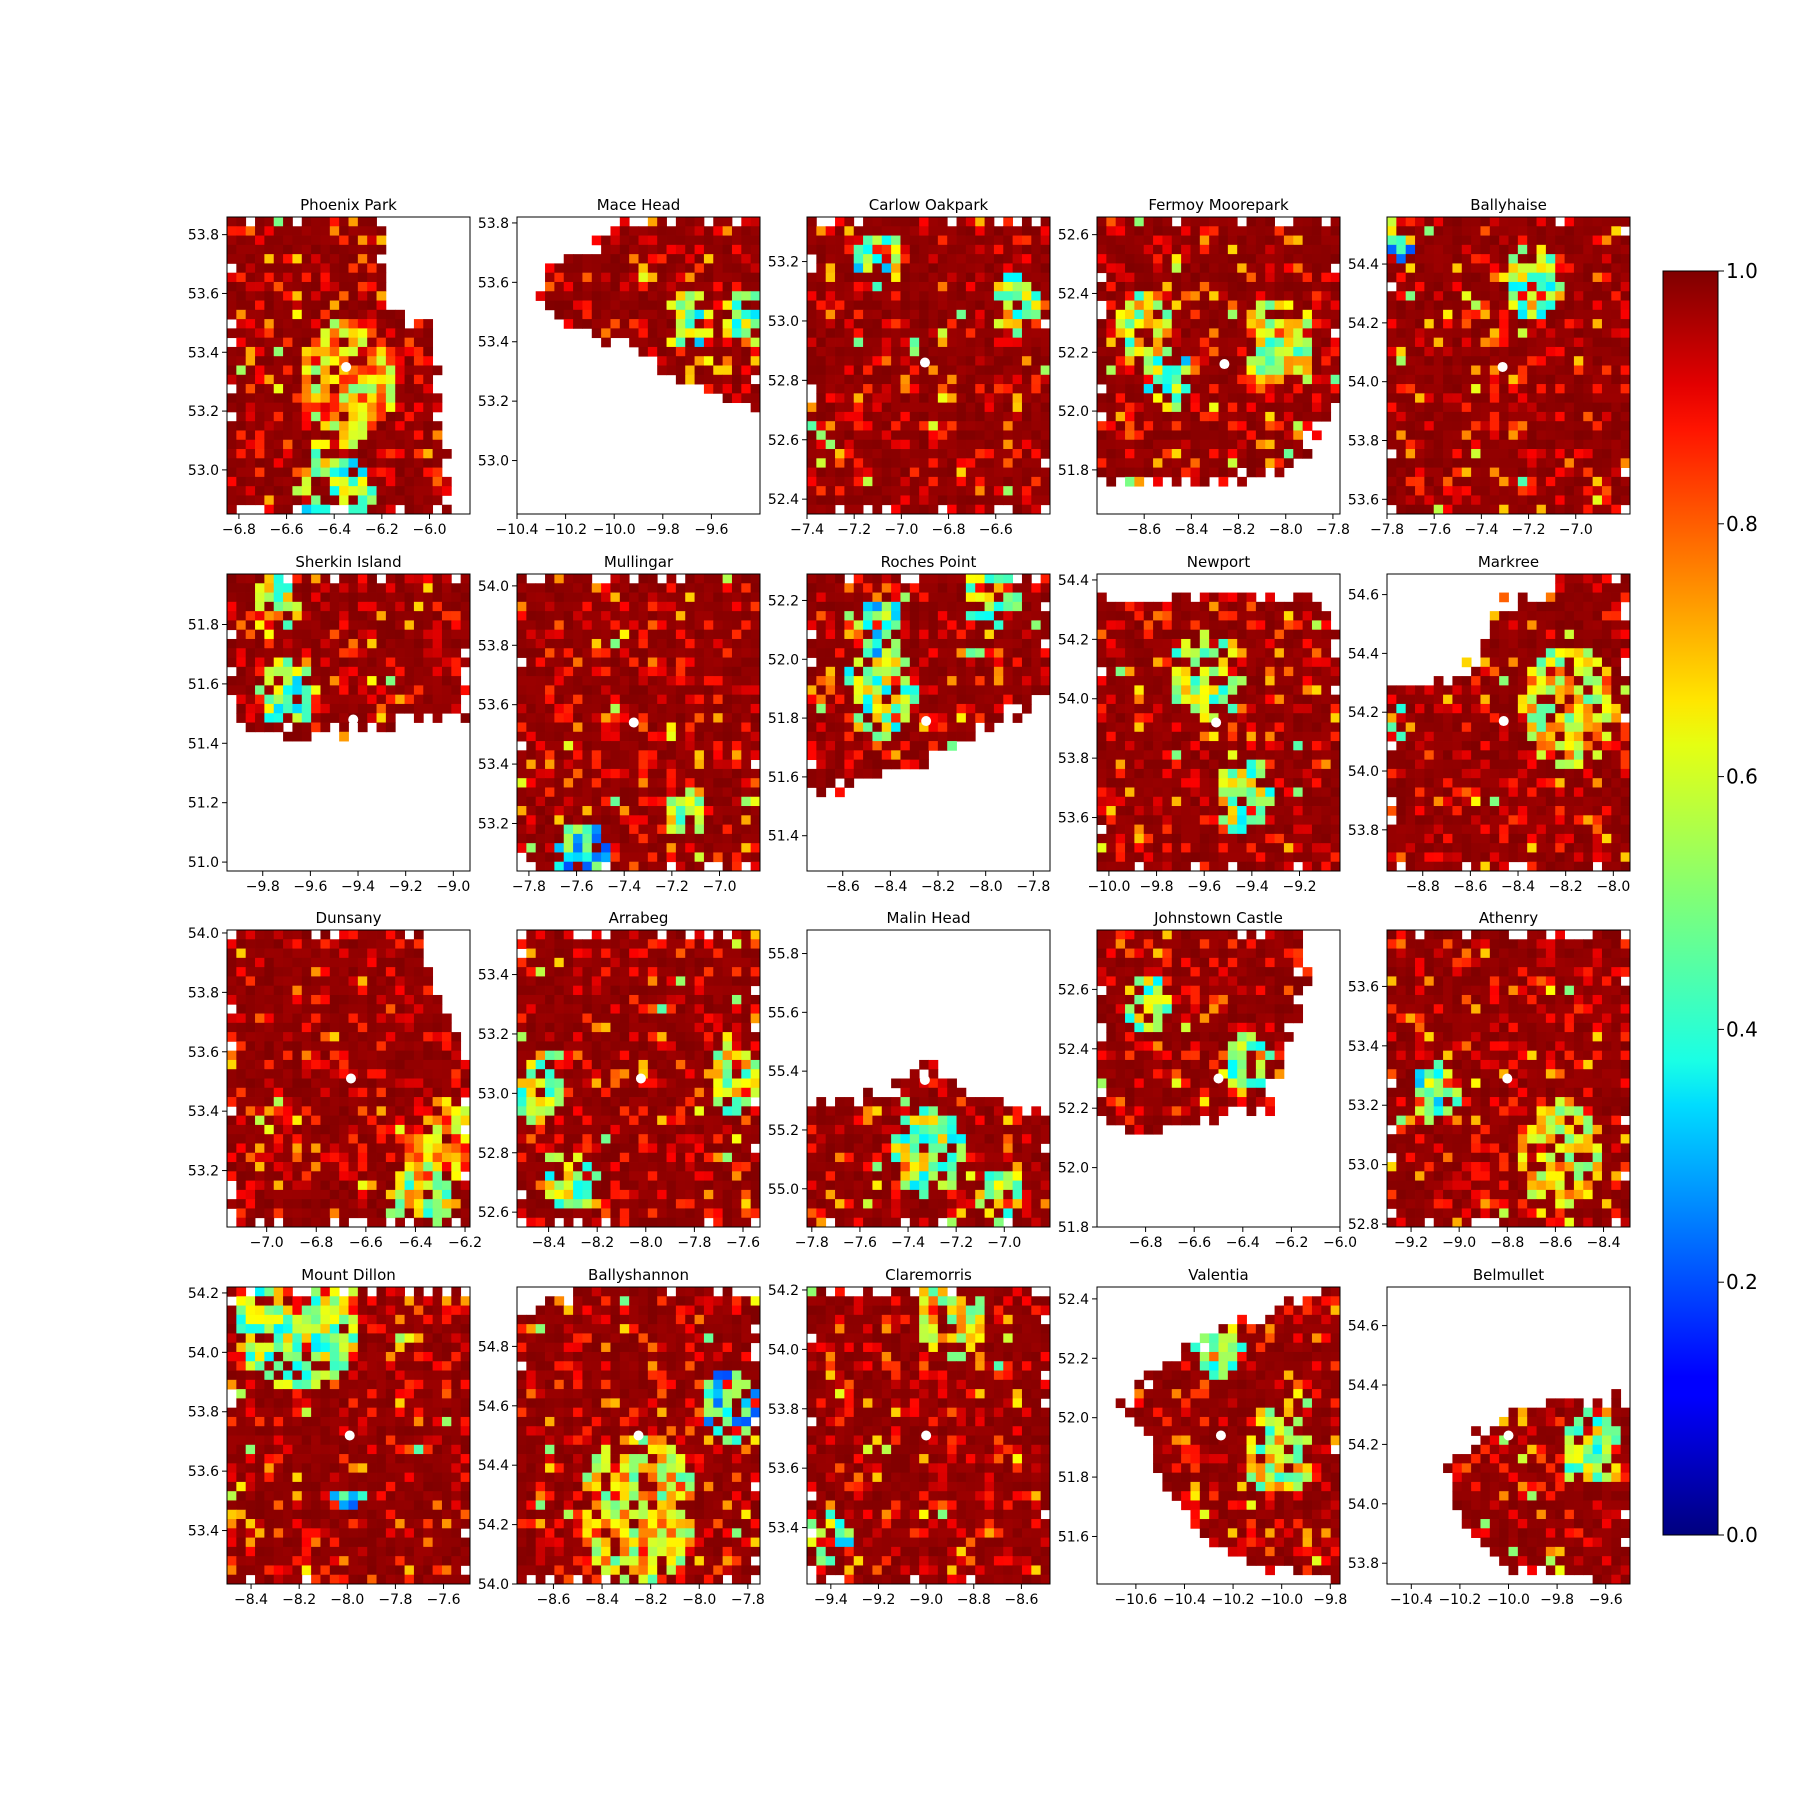 This screenshot has height=1800, width=1800. What do you see at coordinates (1363, 265) in the screenshot?
I see `y-tick-label: 54.4` at bounding box center [1363, 265].